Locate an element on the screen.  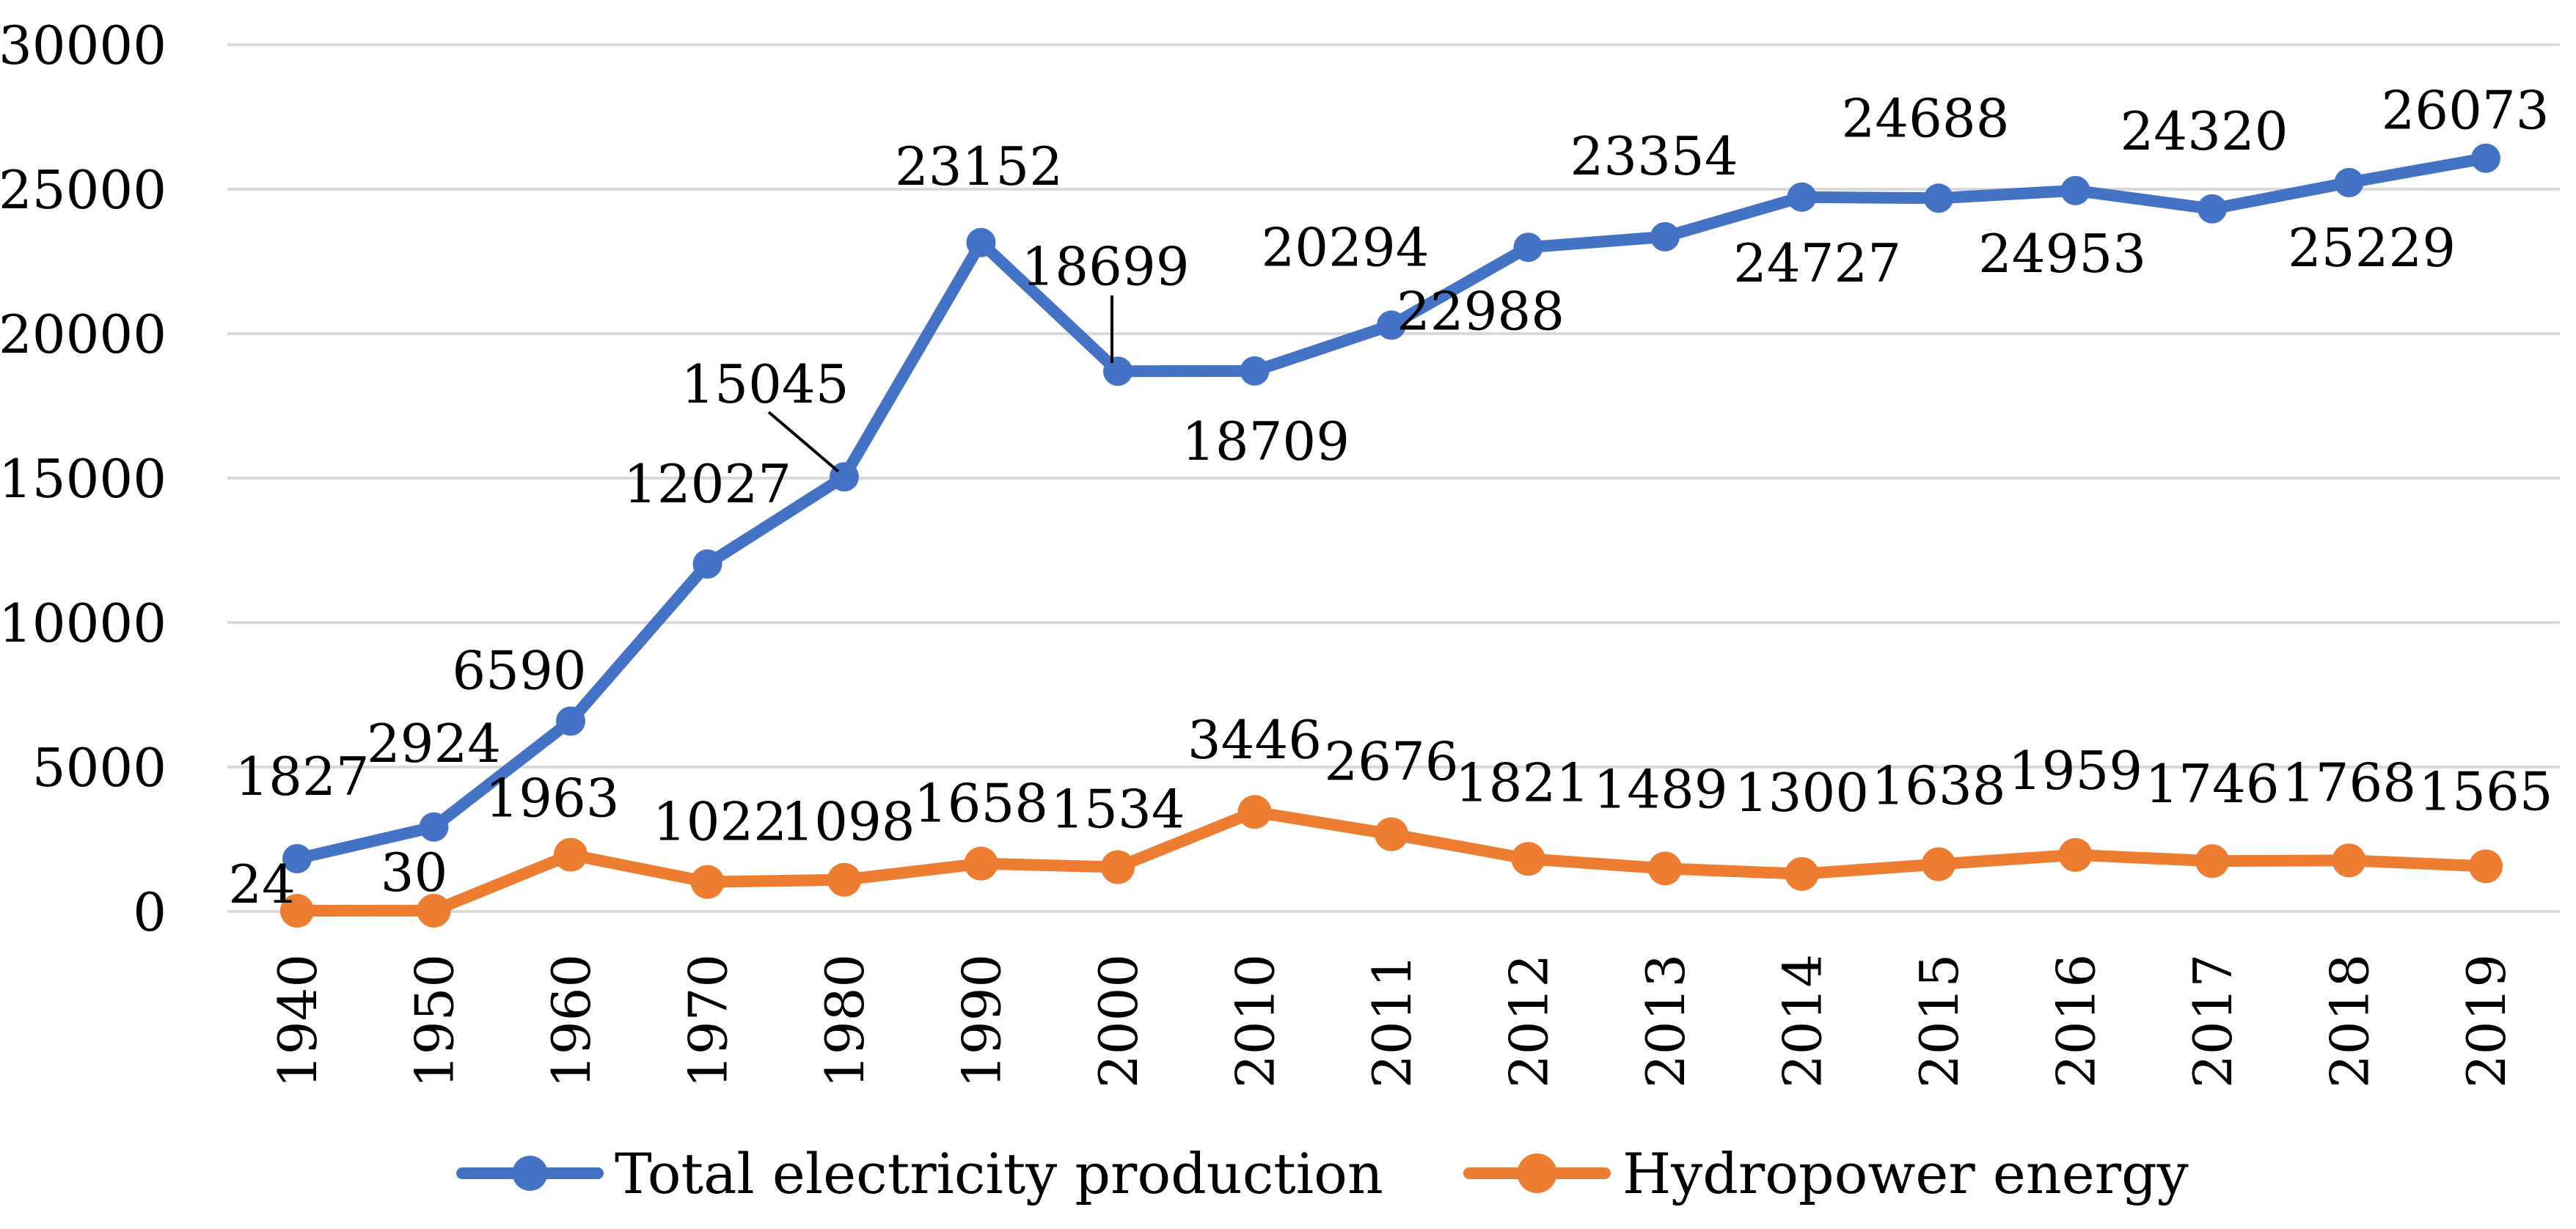
data-label: 1565 is located at coordinates (2485, 791).